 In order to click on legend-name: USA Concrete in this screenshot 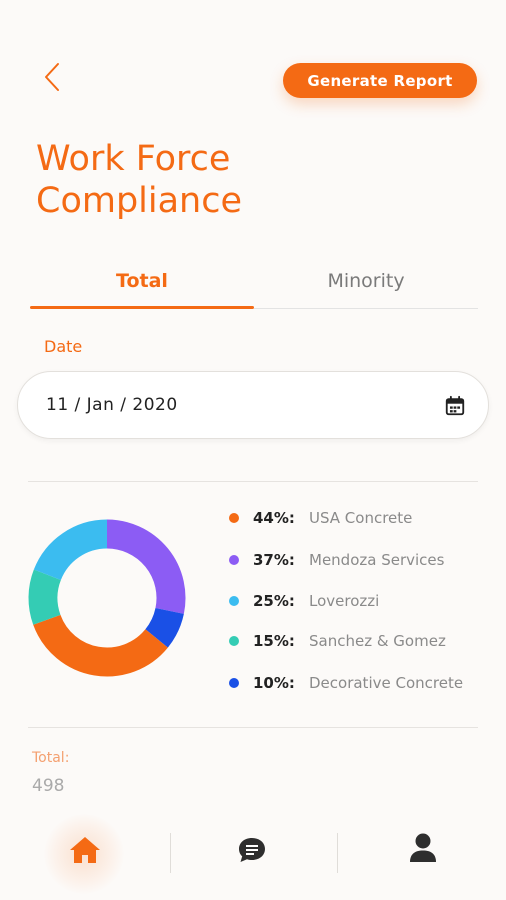, I will do `click(361, 518)`.